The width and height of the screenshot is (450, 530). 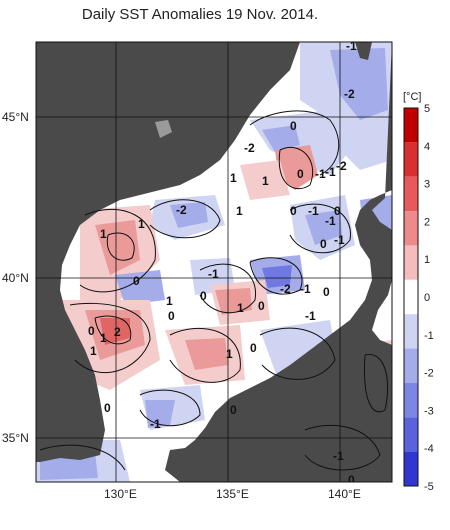 I want to click on contour-label: 2, so click(x=117, y=332).